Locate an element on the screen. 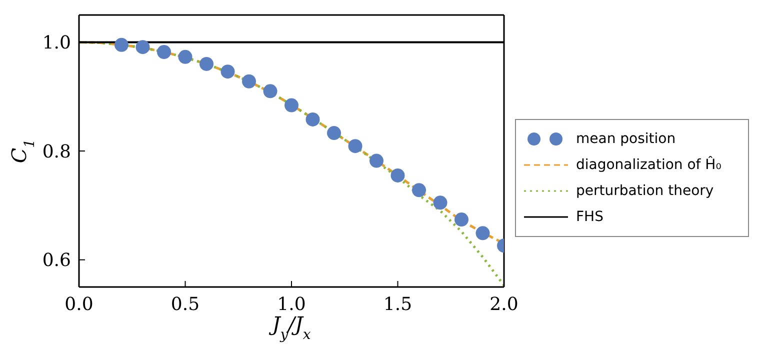 The height and width of the screenshot is (355, 759). x-tick-label: 0.0 is located at coordinates (79, 304).